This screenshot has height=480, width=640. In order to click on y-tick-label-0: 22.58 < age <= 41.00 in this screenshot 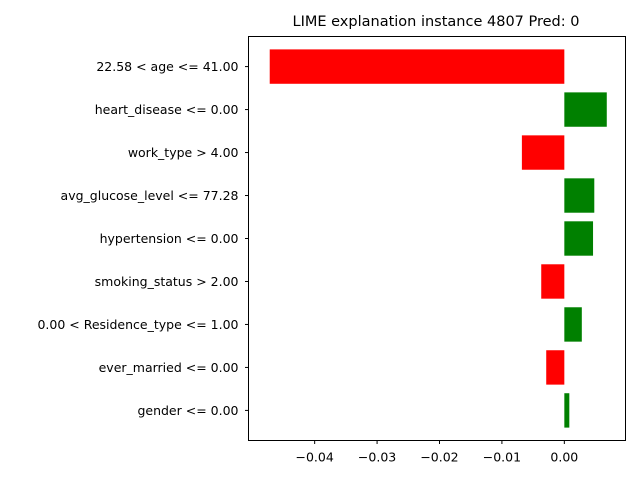, I will do `click(167, 66)`.